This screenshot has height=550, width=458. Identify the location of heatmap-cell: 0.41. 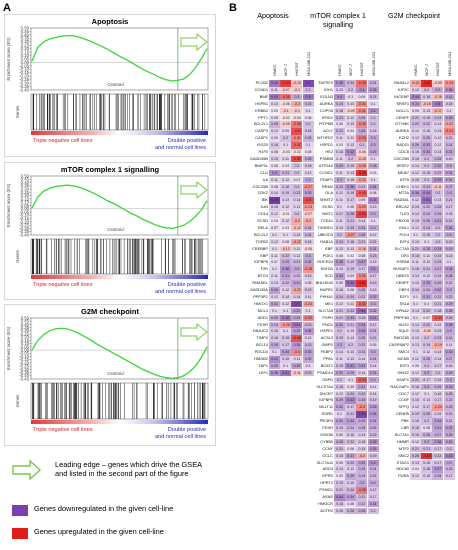
(274, 359).